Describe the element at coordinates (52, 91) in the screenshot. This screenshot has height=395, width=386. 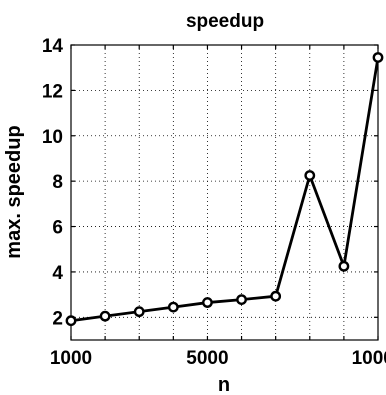
I see `y-tick-label: 12` at that location.